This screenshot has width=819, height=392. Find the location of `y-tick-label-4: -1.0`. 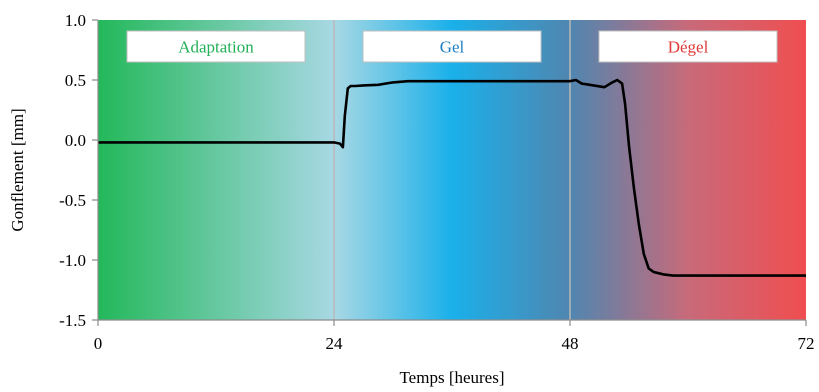

y-tick-label-4: -1.0 is located at coordinates (72, 260).